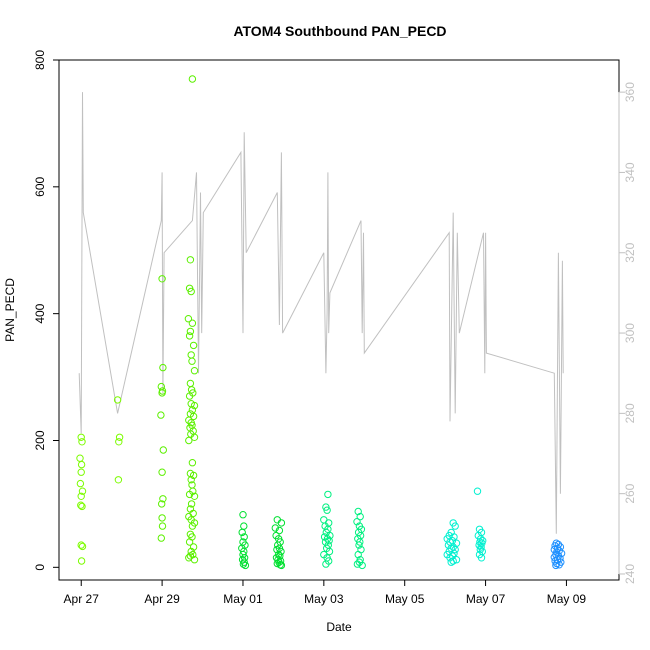 Image resolution: width=650 pixels, height=650 pixels. I want to click on y-axis-label: PAN_PECD, so click(10, 310).